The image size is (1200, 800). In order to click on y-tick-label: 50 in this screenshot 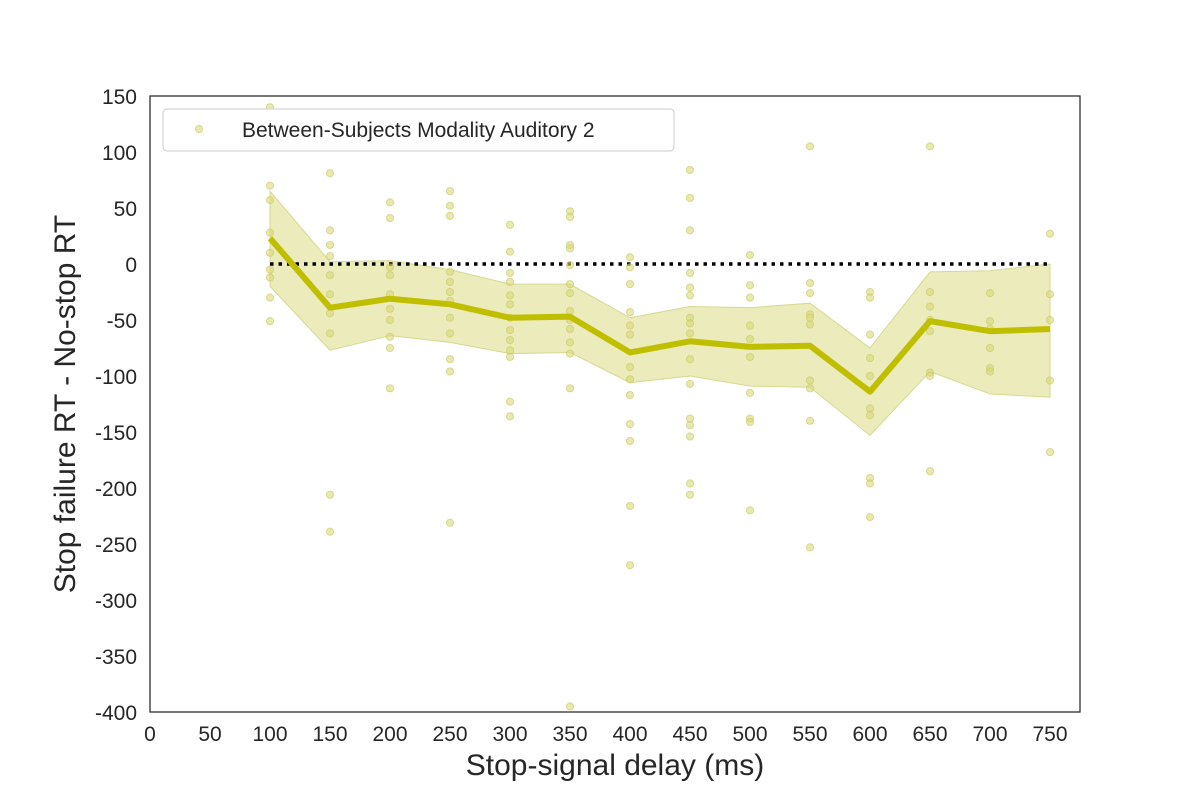, I will do `click(125, 209)`.